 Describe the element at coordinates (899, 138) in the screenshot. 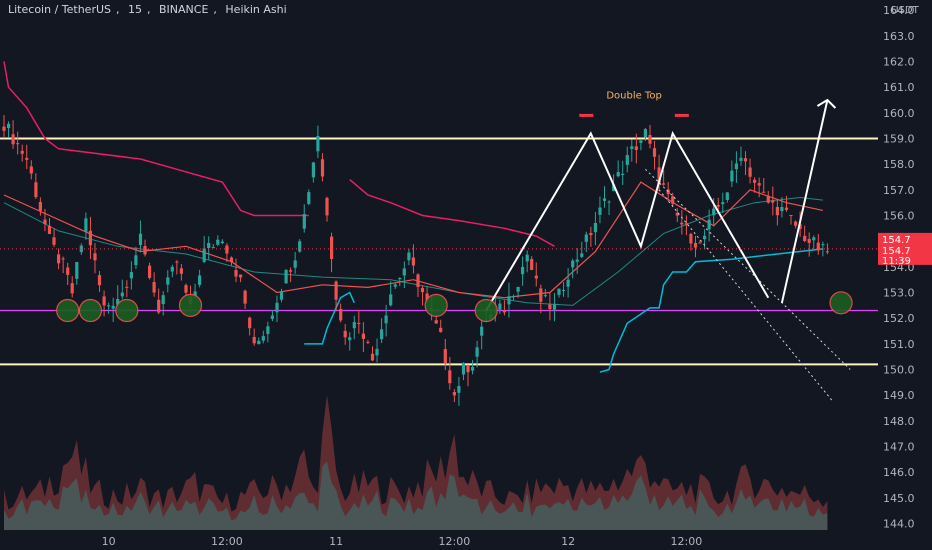

I see `y-tick-label: 159.0` at that location.